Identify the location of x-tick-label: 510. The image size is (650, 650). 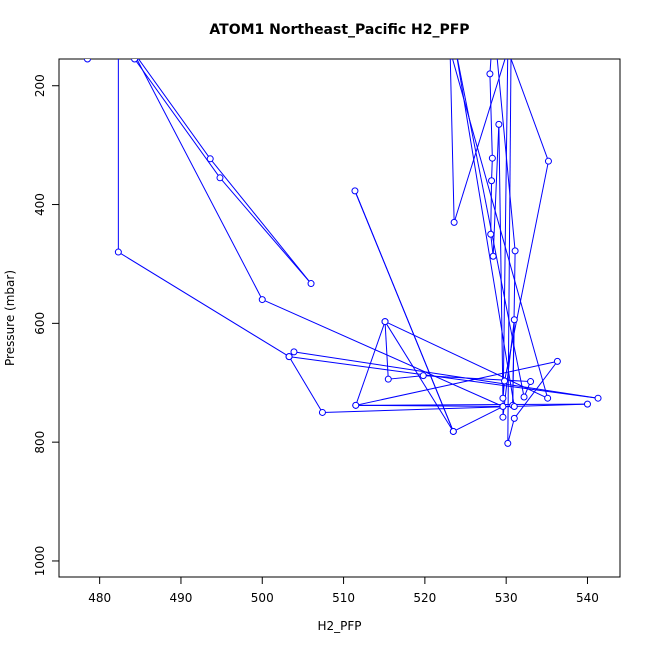
(343, 598).